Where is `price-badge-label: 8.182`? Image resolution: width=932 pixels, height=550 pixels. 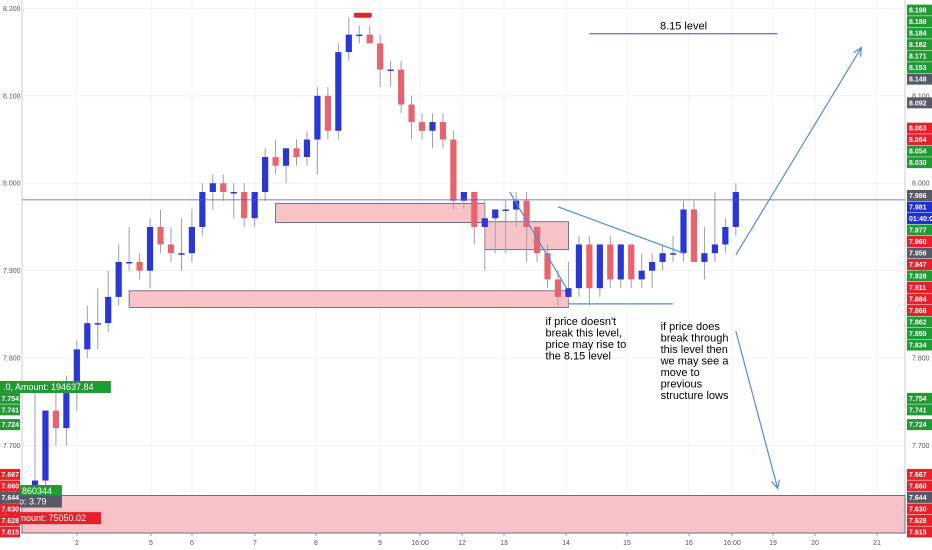
price-badge-label: 8.182 is located at coordinates (918, 45).